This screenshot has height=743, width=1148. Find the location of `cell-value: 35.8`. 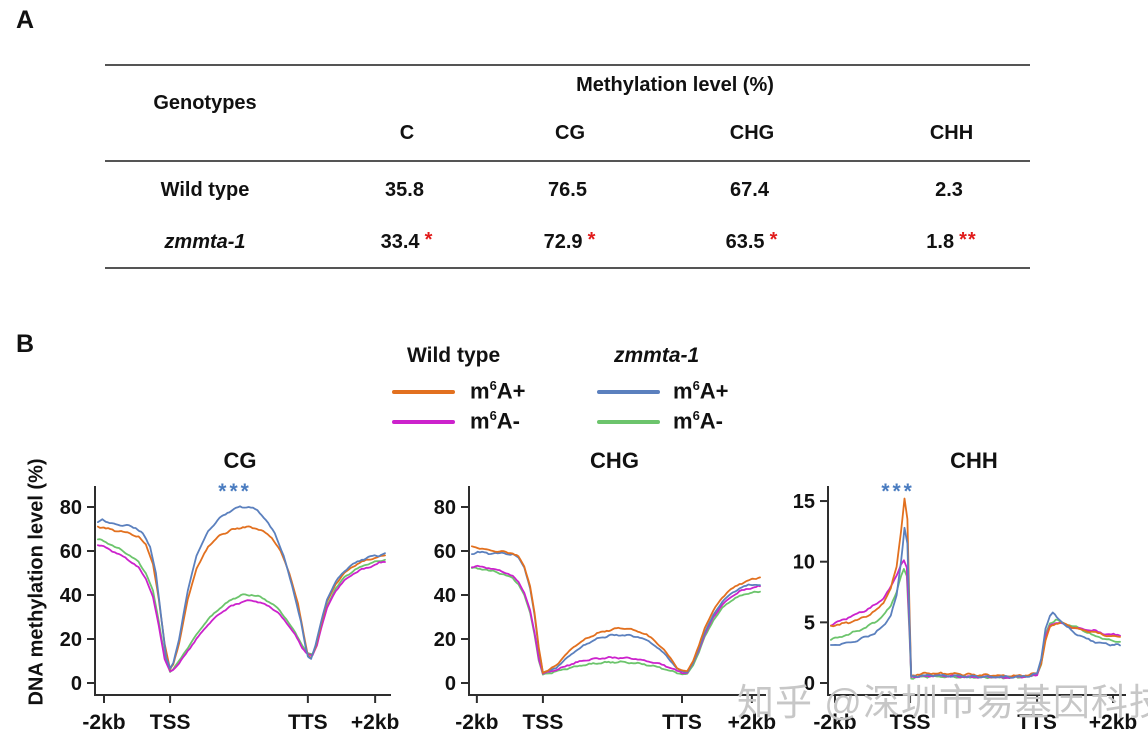

cell-value: 35.8 is located at coordinates (404, 189).